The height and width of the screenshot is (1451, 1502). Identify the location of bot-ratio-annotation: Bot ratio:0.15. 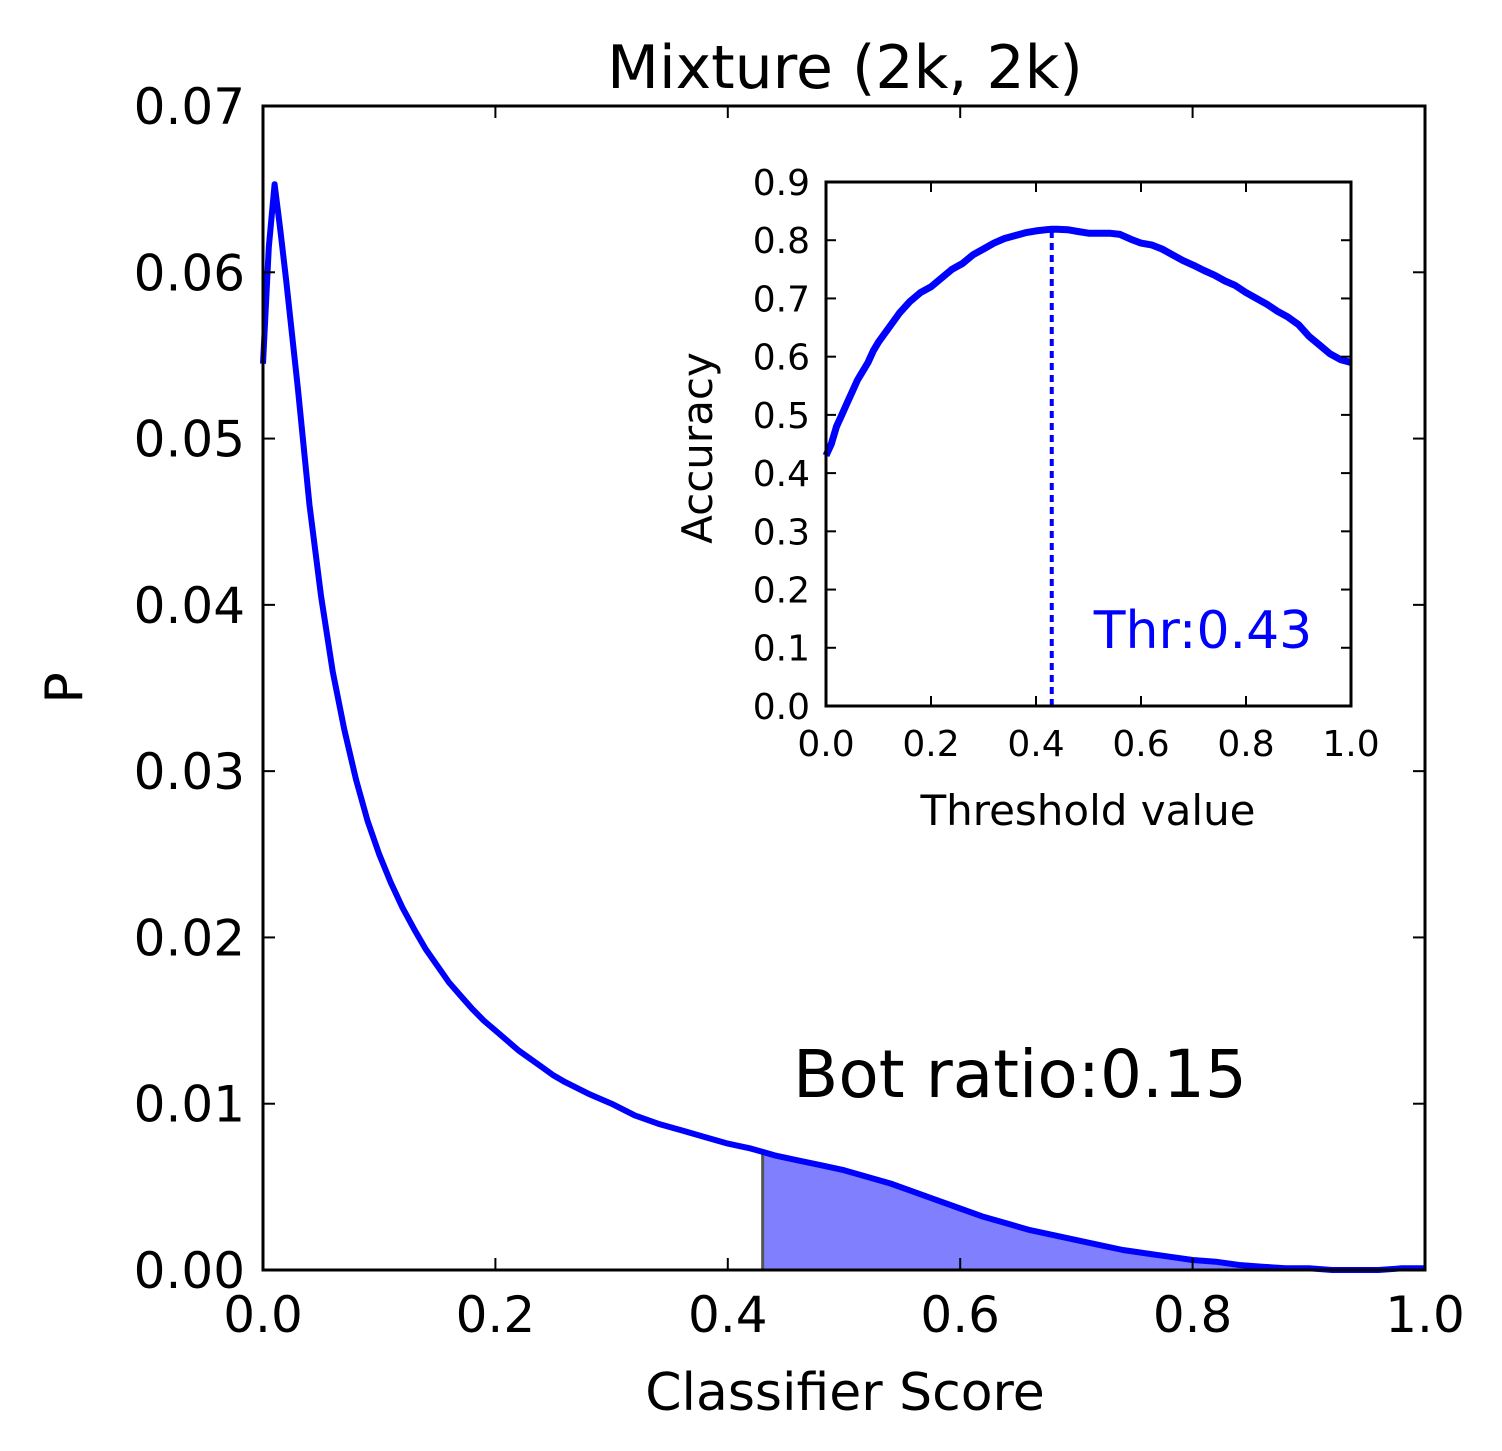
(1020, 1074).